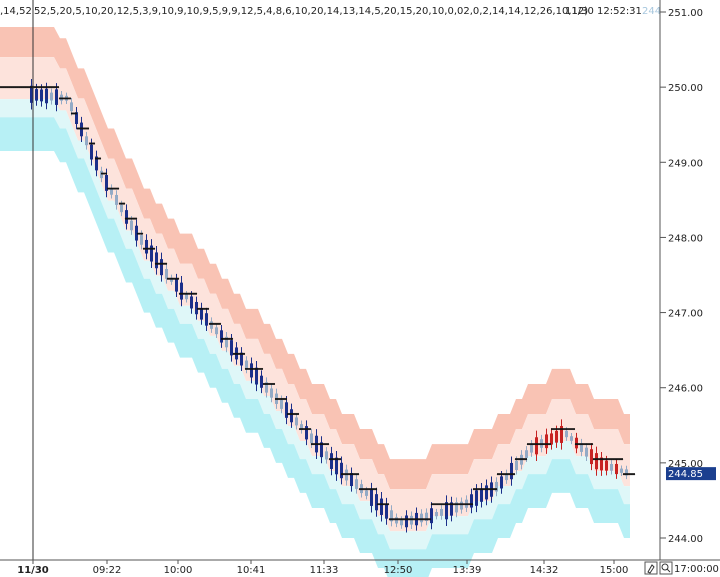  Describe the element at coordinates (603, 11) in the screenshot. I see `header-datetime: 11/30 12:52:31` at that location.